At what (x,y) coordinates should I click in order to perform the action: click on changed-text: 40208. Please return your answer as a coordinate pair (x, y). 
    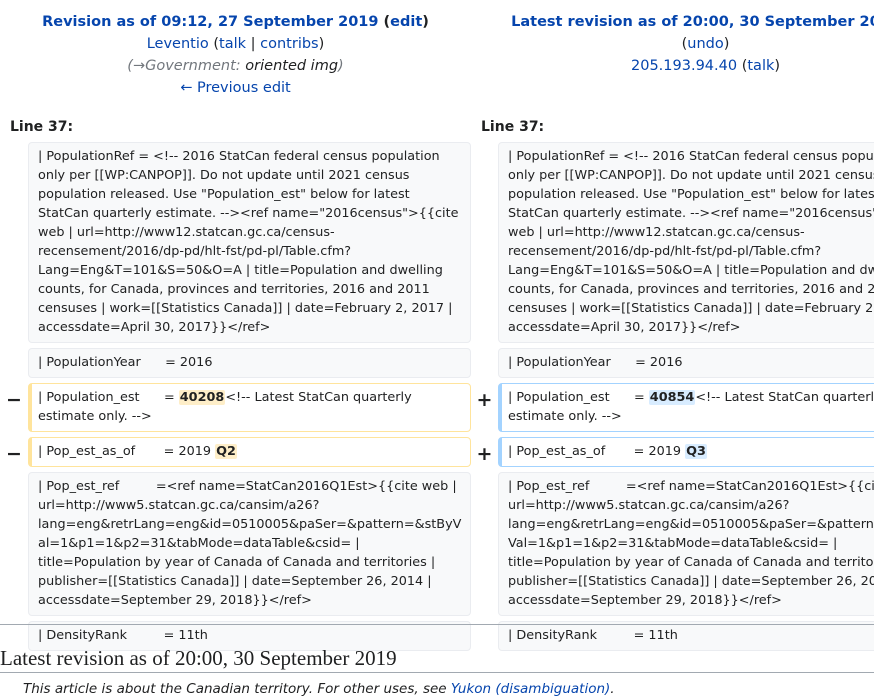
    Looking at the image, I should click on (202, 397).